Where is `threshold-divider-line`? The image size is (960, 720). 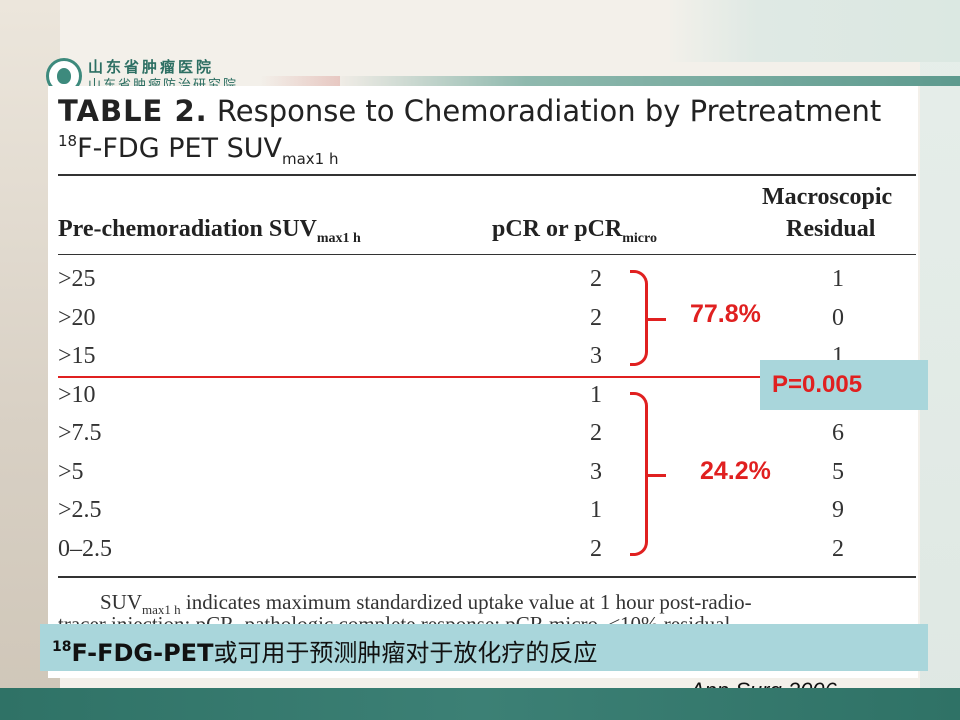
threshold-divider-line is located at coordinates (448, 377).